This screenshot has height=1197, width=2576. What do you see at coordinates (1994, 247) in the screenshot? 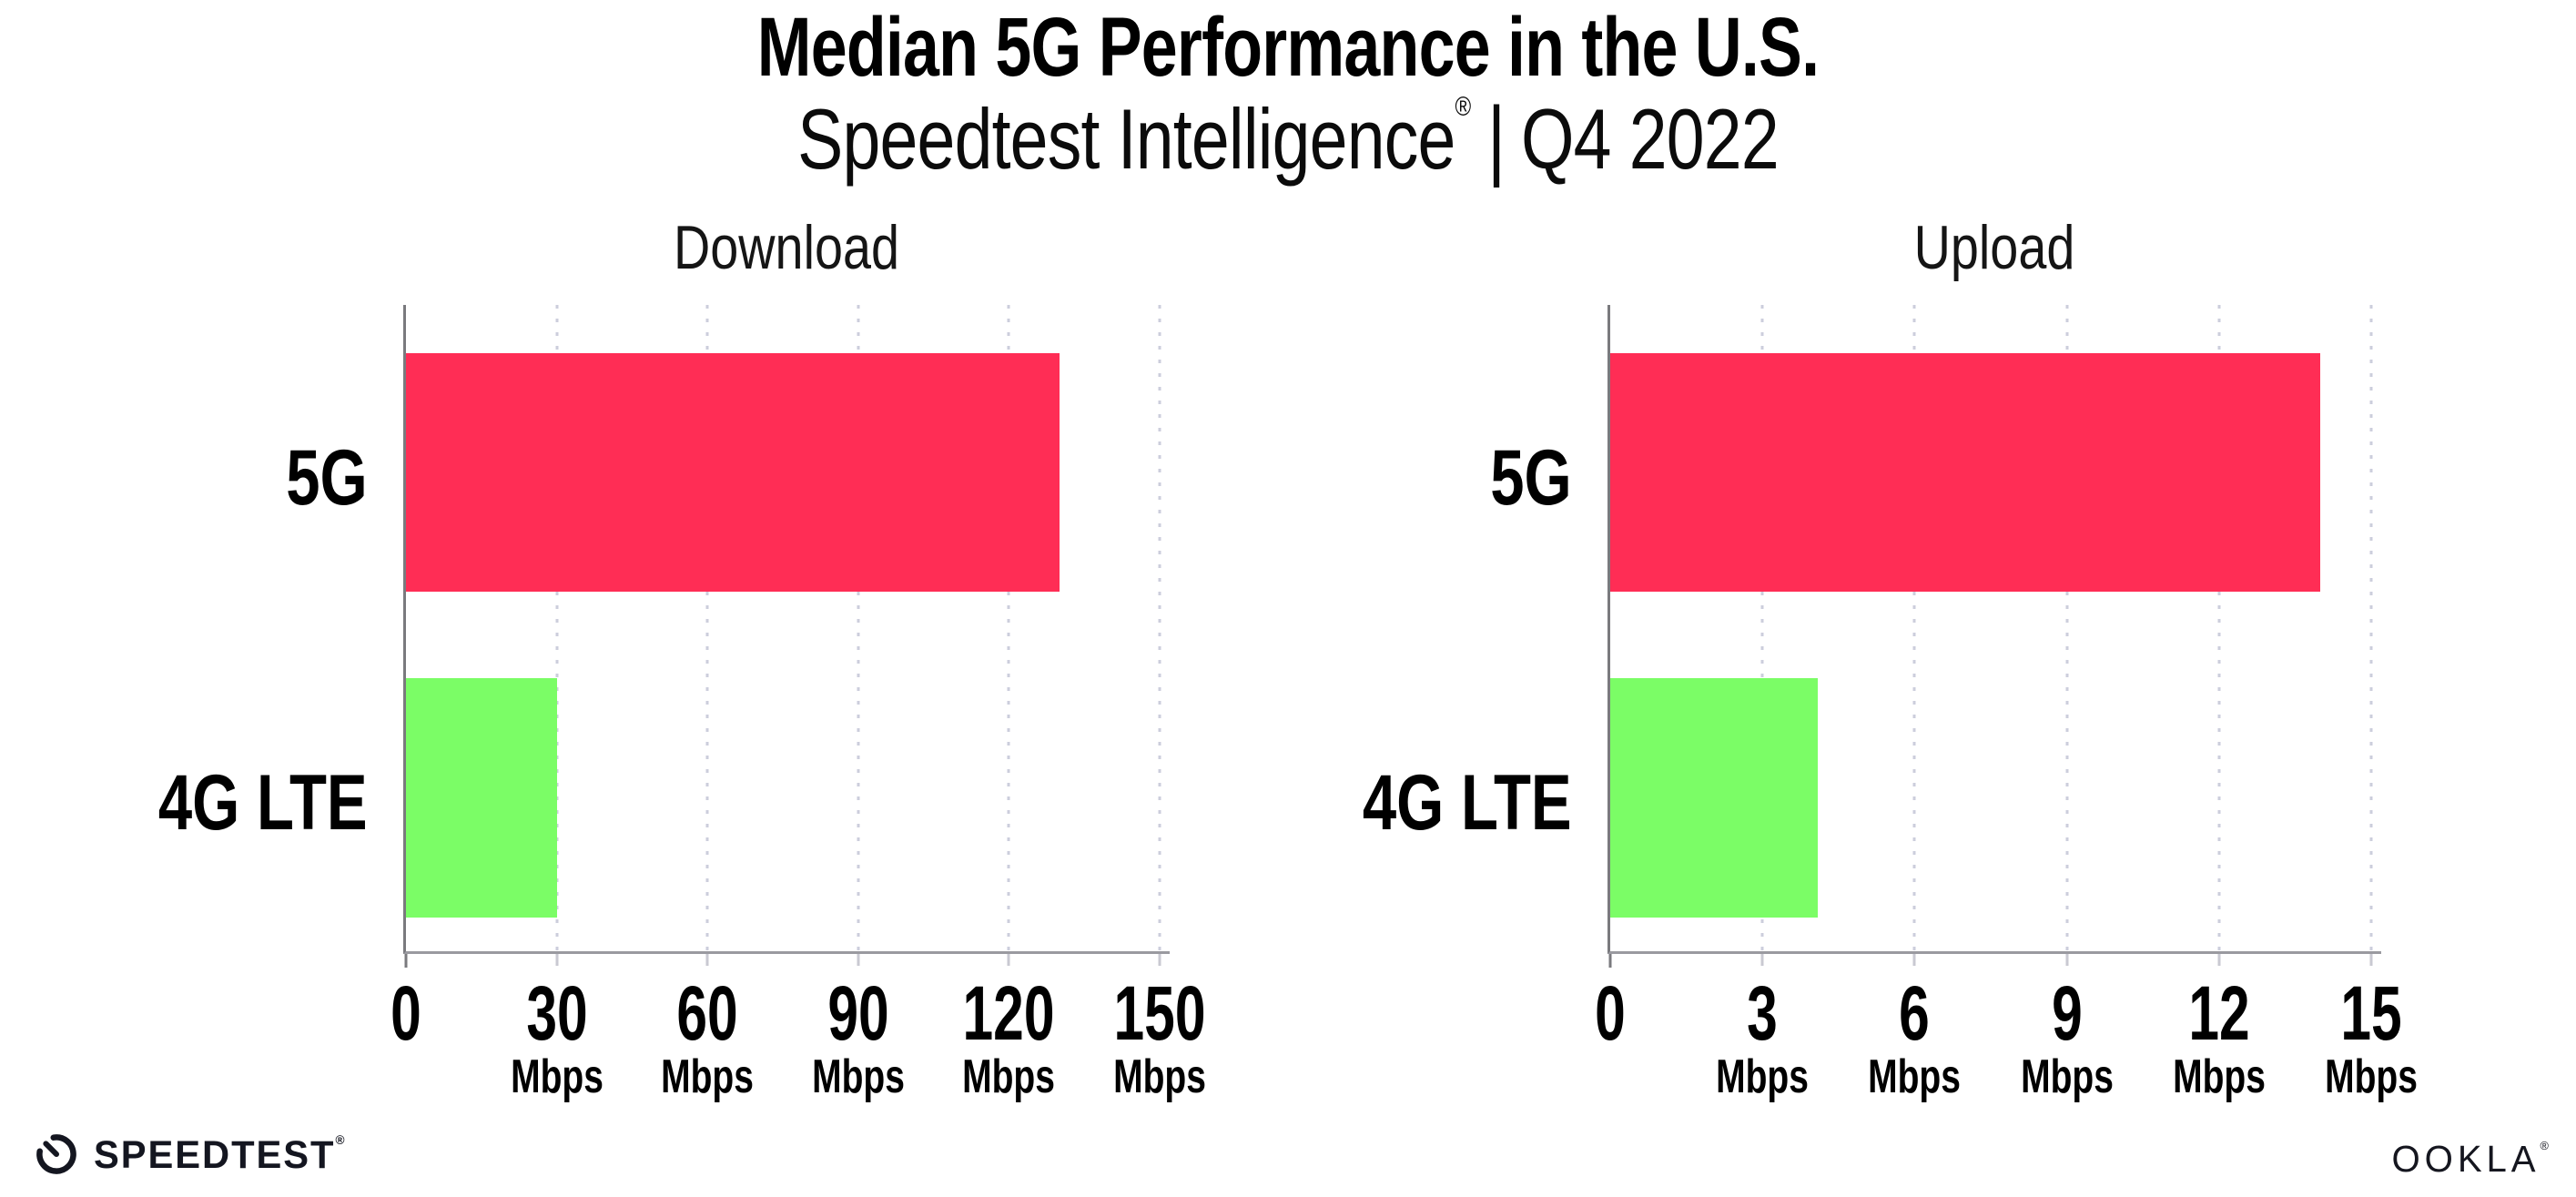
I see `chart-title-upload: Upload` at bounding box center [1994, 247].